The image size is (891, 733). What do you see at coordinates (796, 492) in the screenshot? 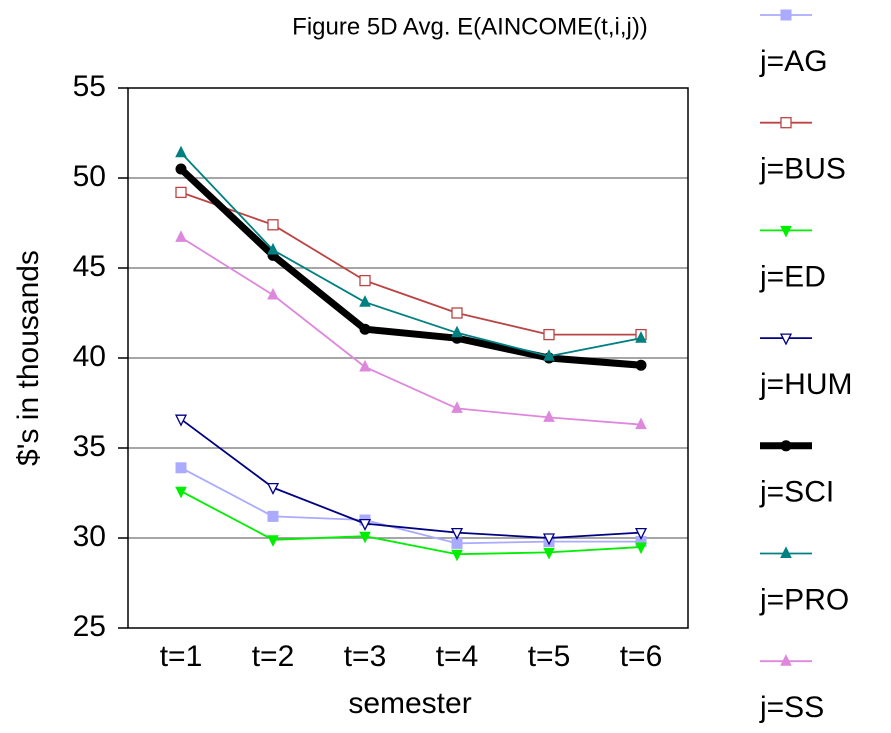
I see `legend-label: j=SCI` at bounding box center [796, 492].